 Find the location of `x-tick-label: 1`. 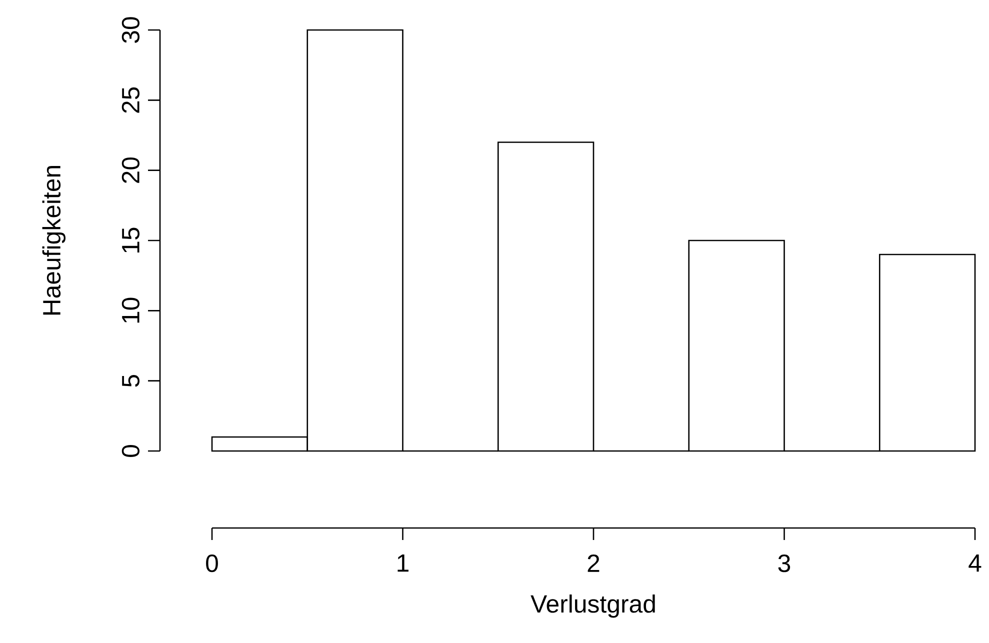

x-tick-label: 1 is located at coordinates (403, 563).